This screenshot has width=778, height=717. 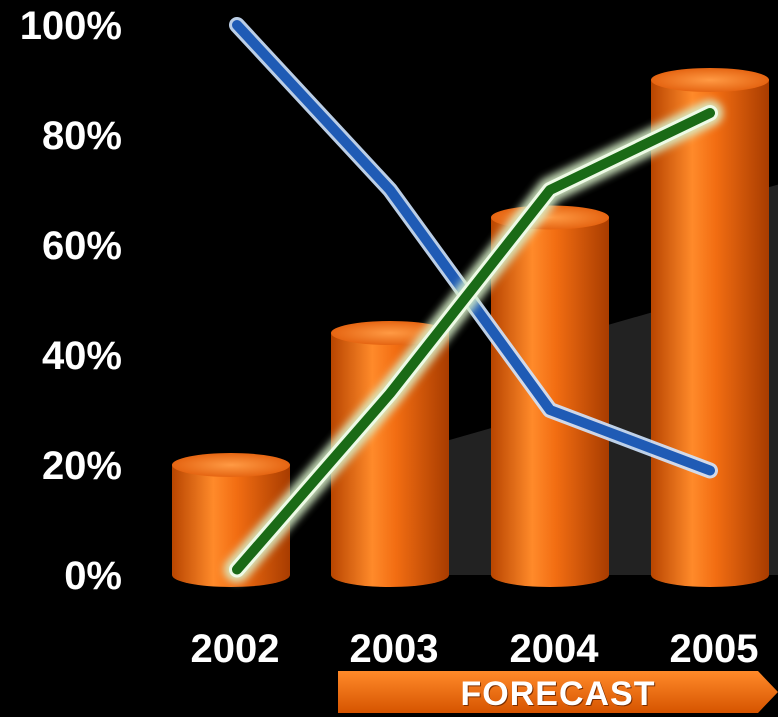 What do you see at coordinates (82, 356) in the screenshot?
I see `y-tick-label: 40%` at bounding box center [82, 356].